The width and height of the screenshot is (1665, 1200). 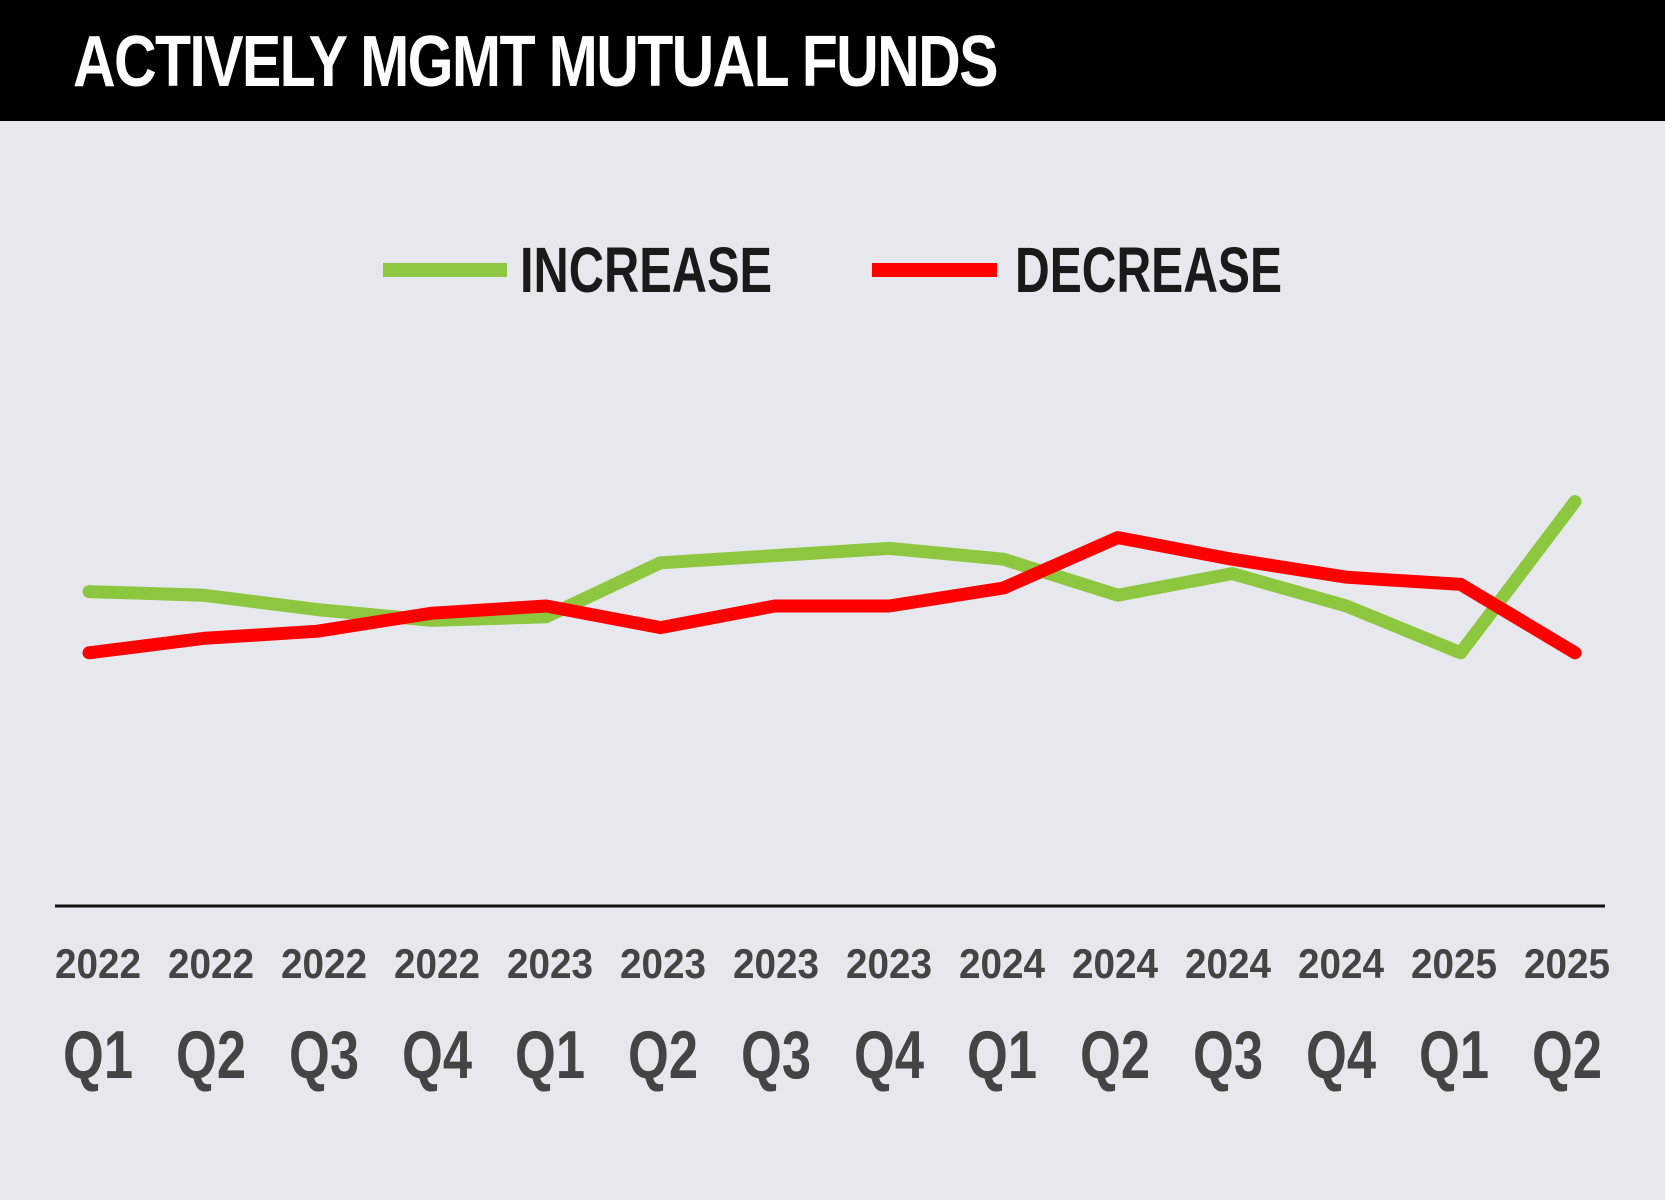 I want to click on series-line-decrease, so click(x=832, y=595).